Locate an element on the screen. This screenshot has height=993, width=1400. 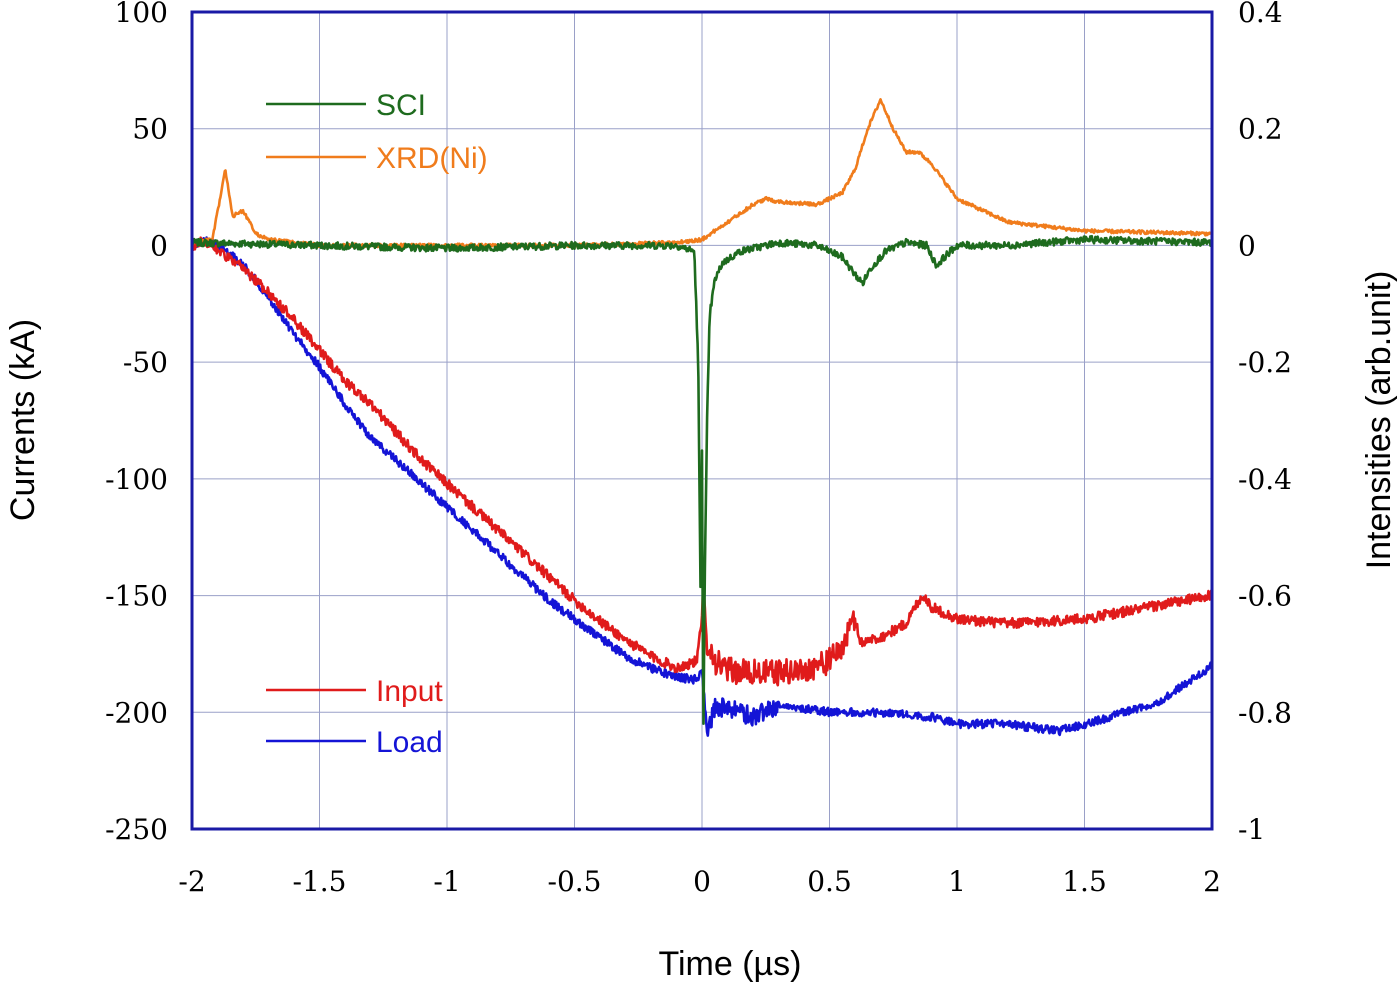
x-tick-label: 0 is located at coordinates (702, 881).